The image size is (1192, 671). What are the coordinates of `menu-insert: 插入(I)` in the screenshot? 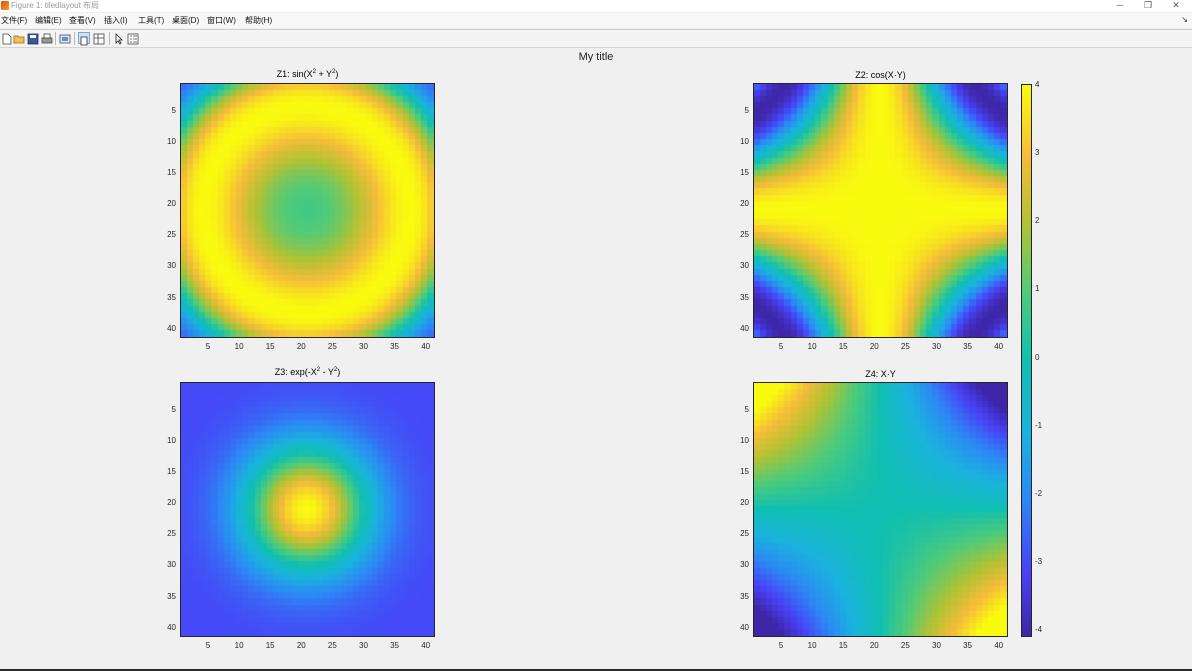 It's located at (116, 20).